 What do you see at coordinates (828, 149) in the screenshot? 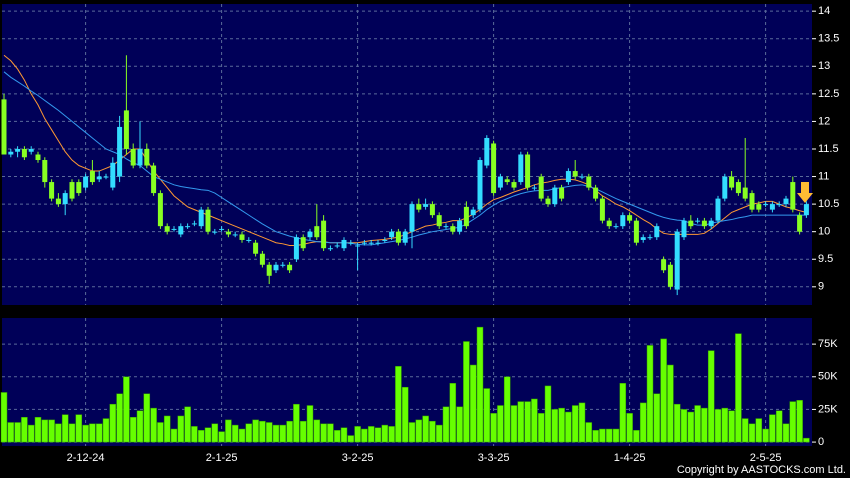
I see `y-tick-label: 11.5` at bounding box center [828, 149].